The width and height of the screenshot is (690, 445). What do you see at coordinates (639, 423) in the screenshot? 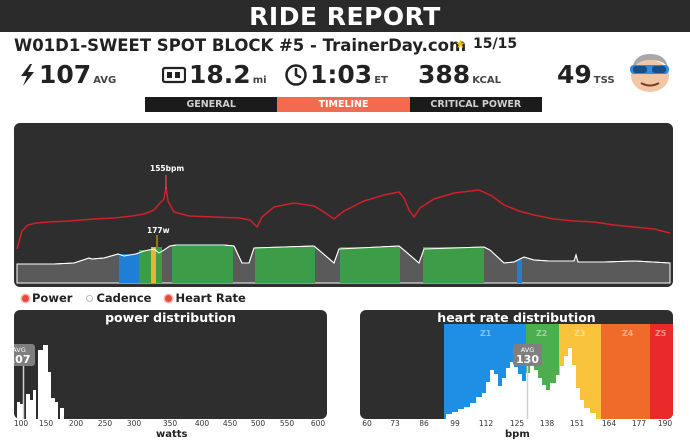
I see `x-tick: 177` at bounding box center [639, 423].